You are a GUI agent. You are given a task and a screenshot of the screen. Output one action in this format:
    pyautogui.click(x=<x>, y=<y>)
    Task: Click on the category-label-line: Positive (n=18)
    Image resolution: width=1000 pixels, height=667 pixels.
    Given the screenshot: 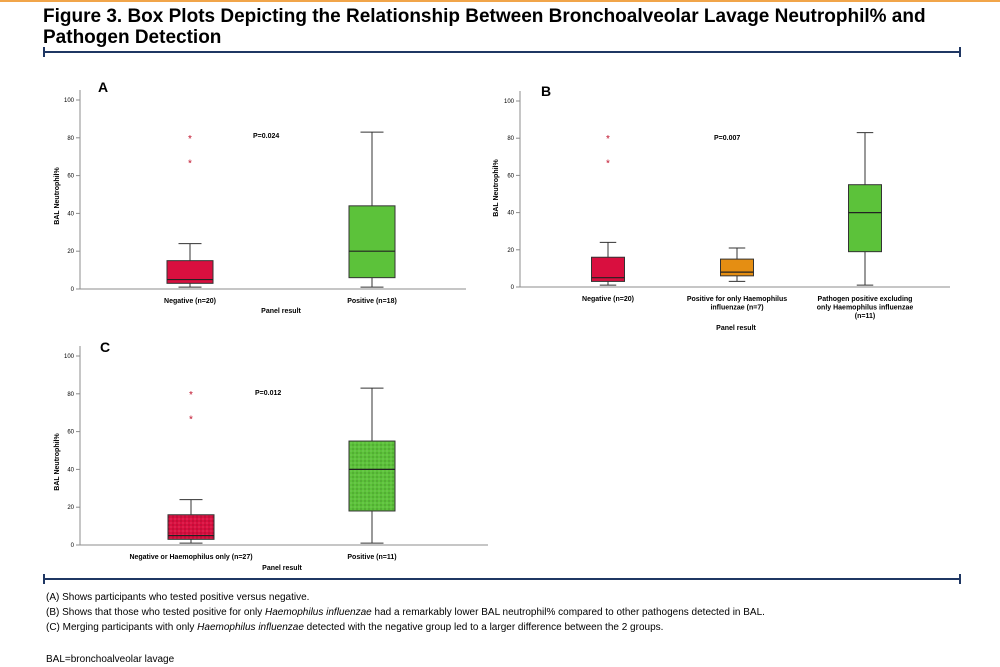 What is the action you would take?
    pyautogui.click(x=372, y=301)
    